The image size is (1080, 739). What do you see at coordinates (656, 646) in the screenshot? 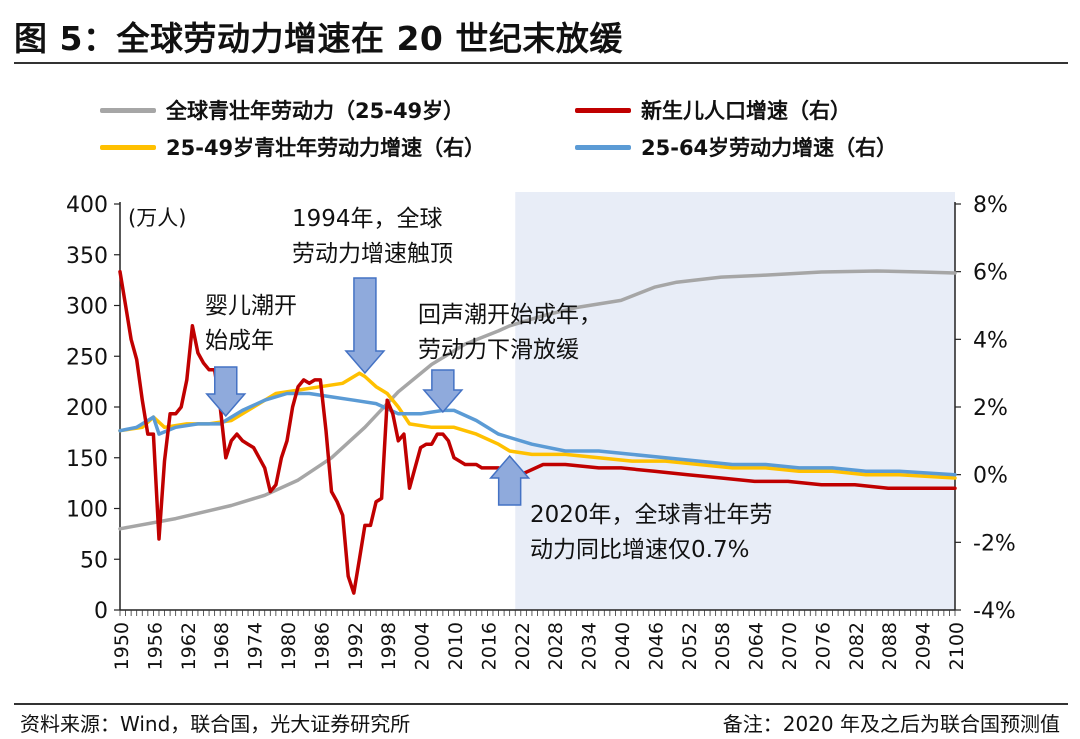
I see `x-tick-label: 2046` at bounding box center [656, 646].